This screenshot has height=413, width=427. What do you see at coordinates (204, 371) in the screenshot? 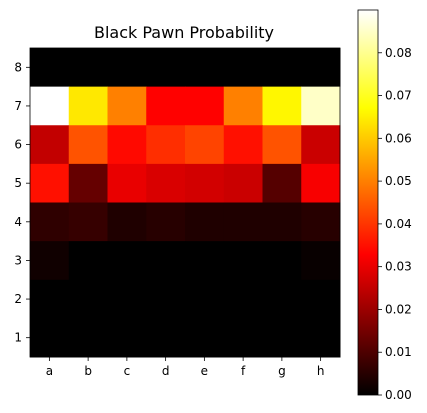
I see `x-tick-label: e` at bounding box center [204, 371].